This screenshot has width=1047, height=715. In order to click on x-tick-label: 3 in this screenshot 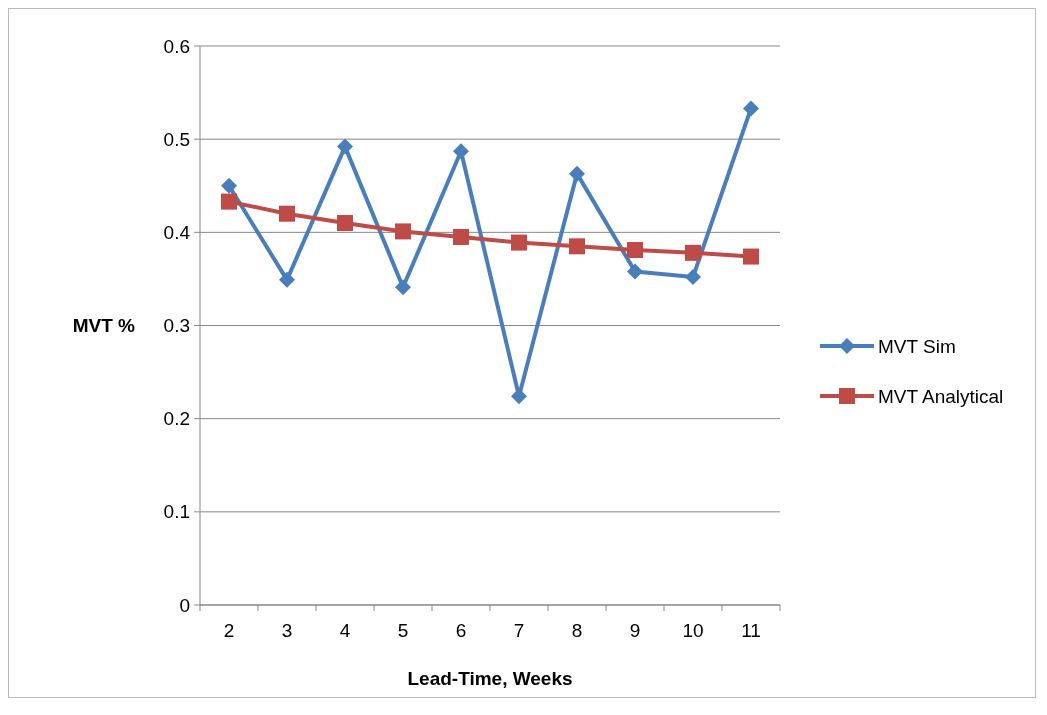, I will do `click(287, 630)`.